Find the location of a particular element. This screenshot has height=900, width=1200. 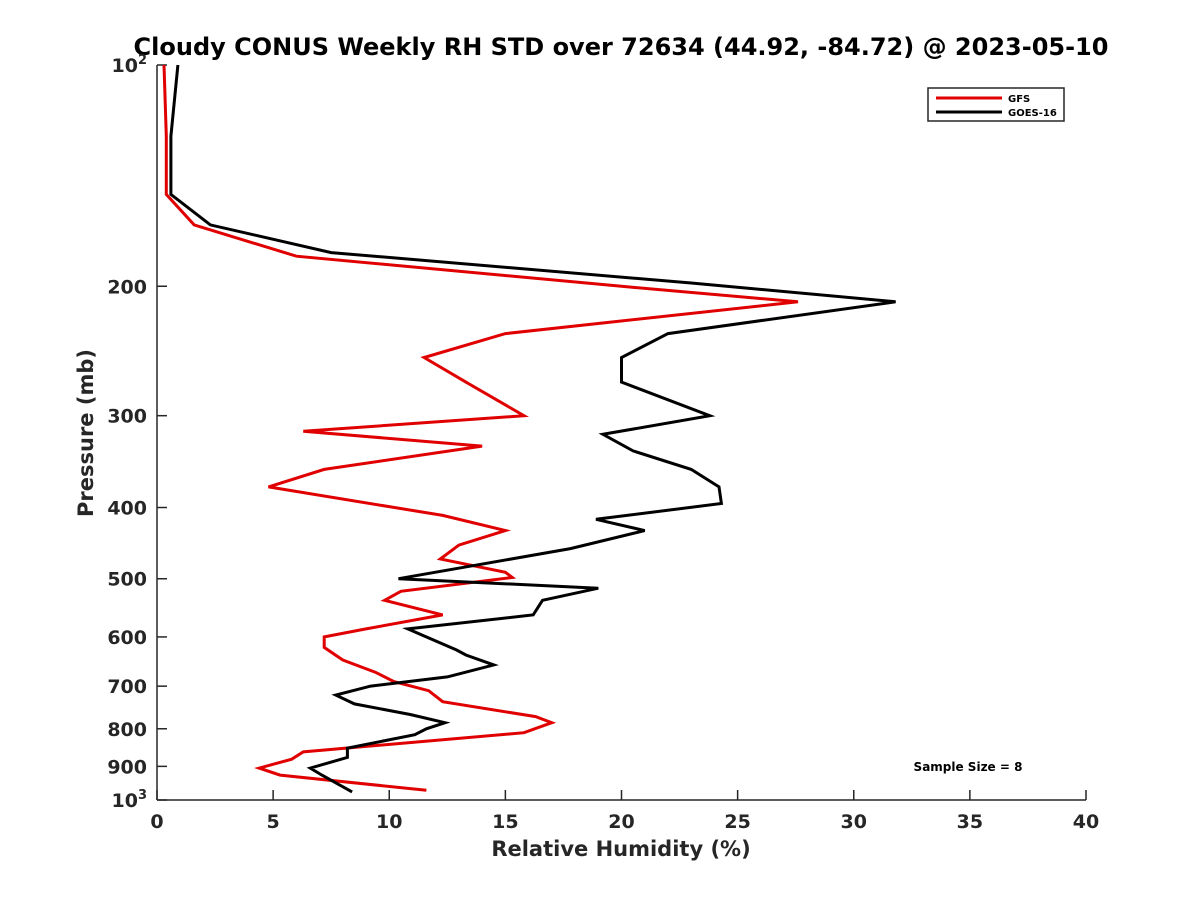

x-tick-label: 25 is located at coordinates (737, 822).